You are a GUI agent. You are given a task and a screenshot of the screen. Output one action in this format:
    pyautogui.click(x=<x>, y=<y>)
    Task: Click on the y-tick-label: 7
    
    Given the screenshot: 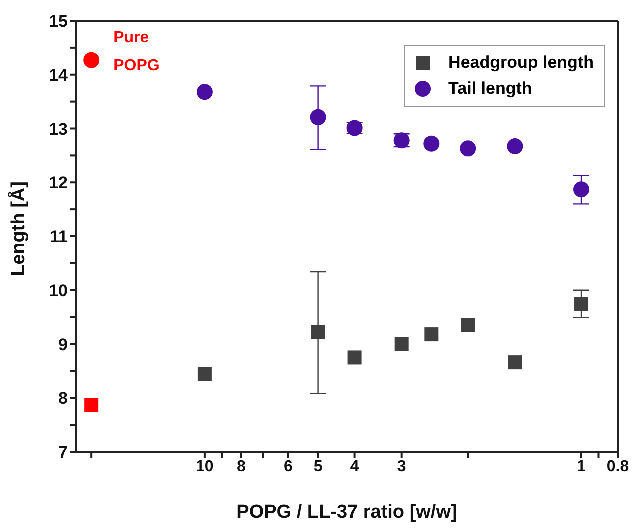 What is the action you would take?
    pyautogui.click(x=63, y=452)
    